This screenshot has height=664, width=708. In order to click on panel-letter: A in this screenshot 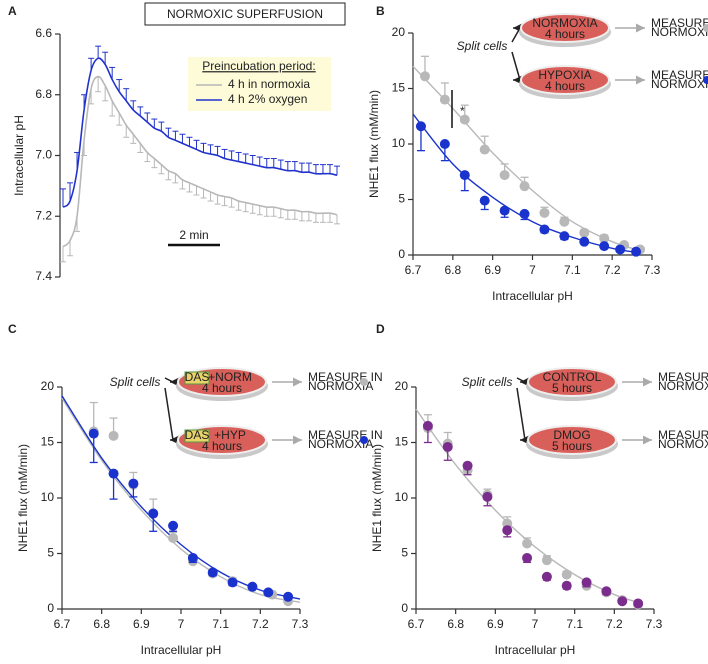, I will do `click(12, 11)`.